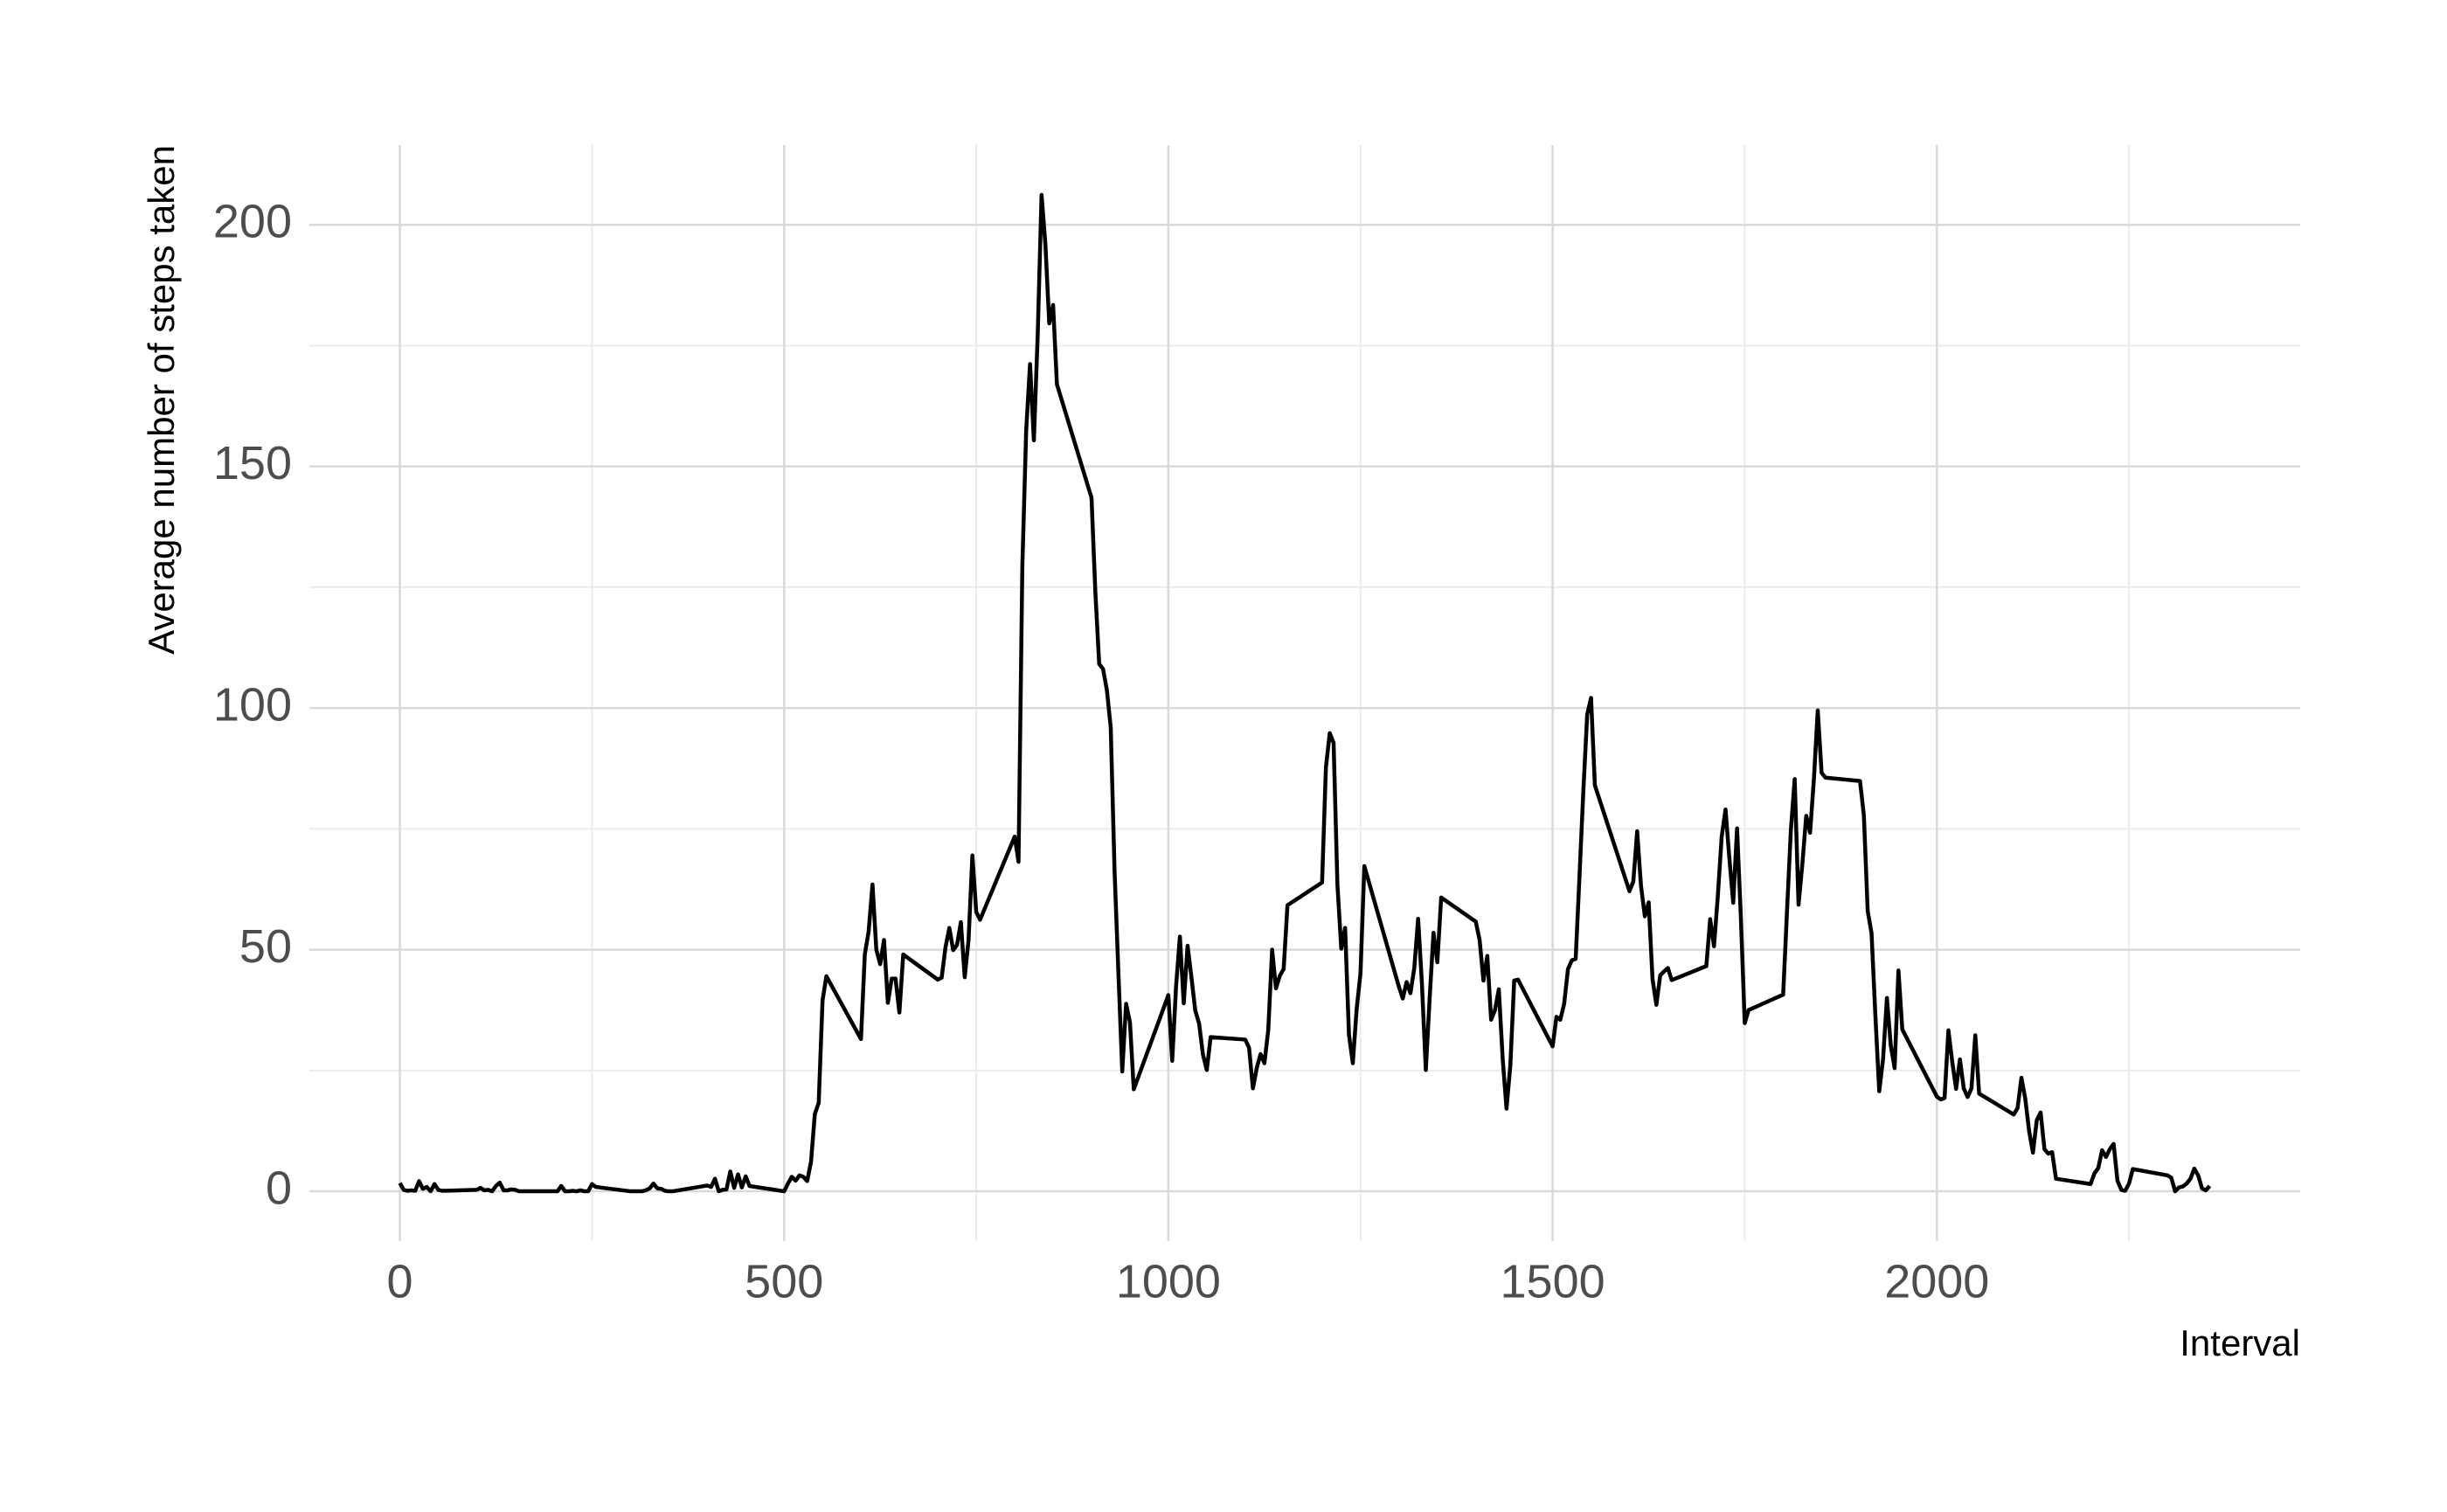 The height and width of the screenshot is (1512, 2447). I want to click on x-tick-label: 1500, so click(1553, 1281).